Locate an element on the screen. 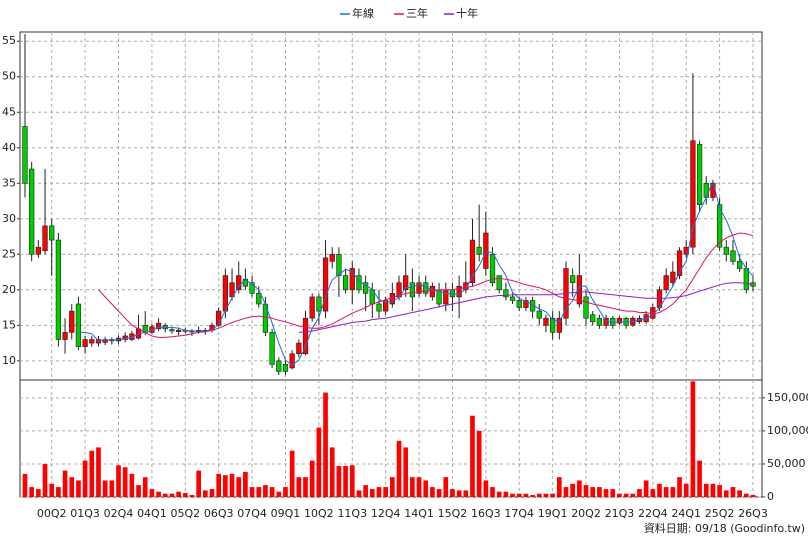 The width and height of the screenshot is (808, 540). y2-tick-label: 150,000 is located at coordinates (787, 397).